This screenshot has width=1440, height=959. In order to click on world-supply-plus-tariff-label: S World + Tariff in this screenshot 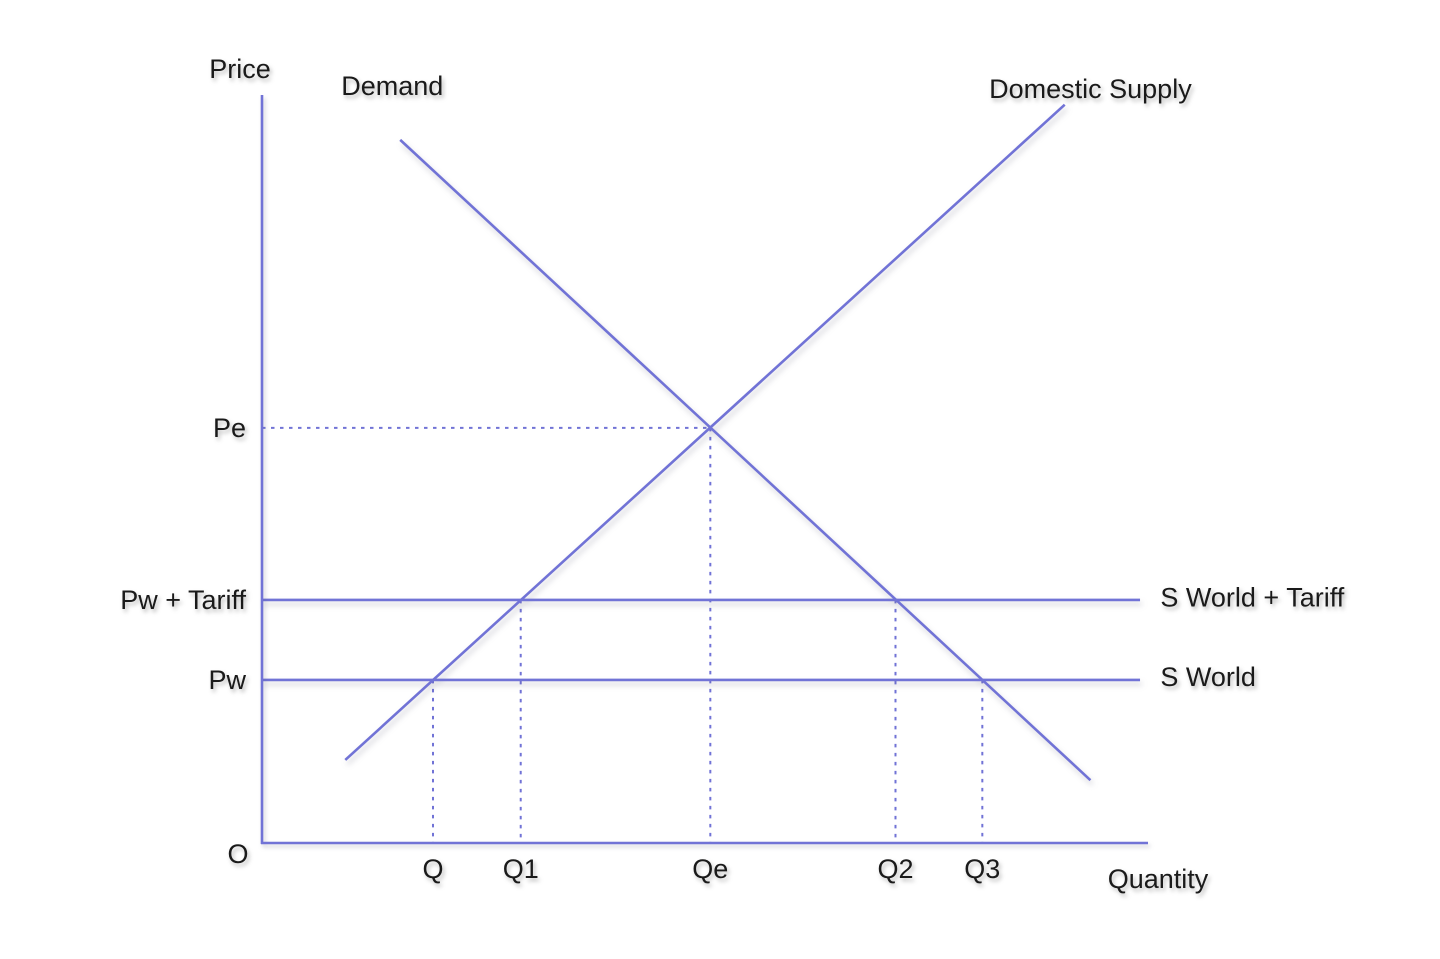, I will do `click(1252, 598)`.